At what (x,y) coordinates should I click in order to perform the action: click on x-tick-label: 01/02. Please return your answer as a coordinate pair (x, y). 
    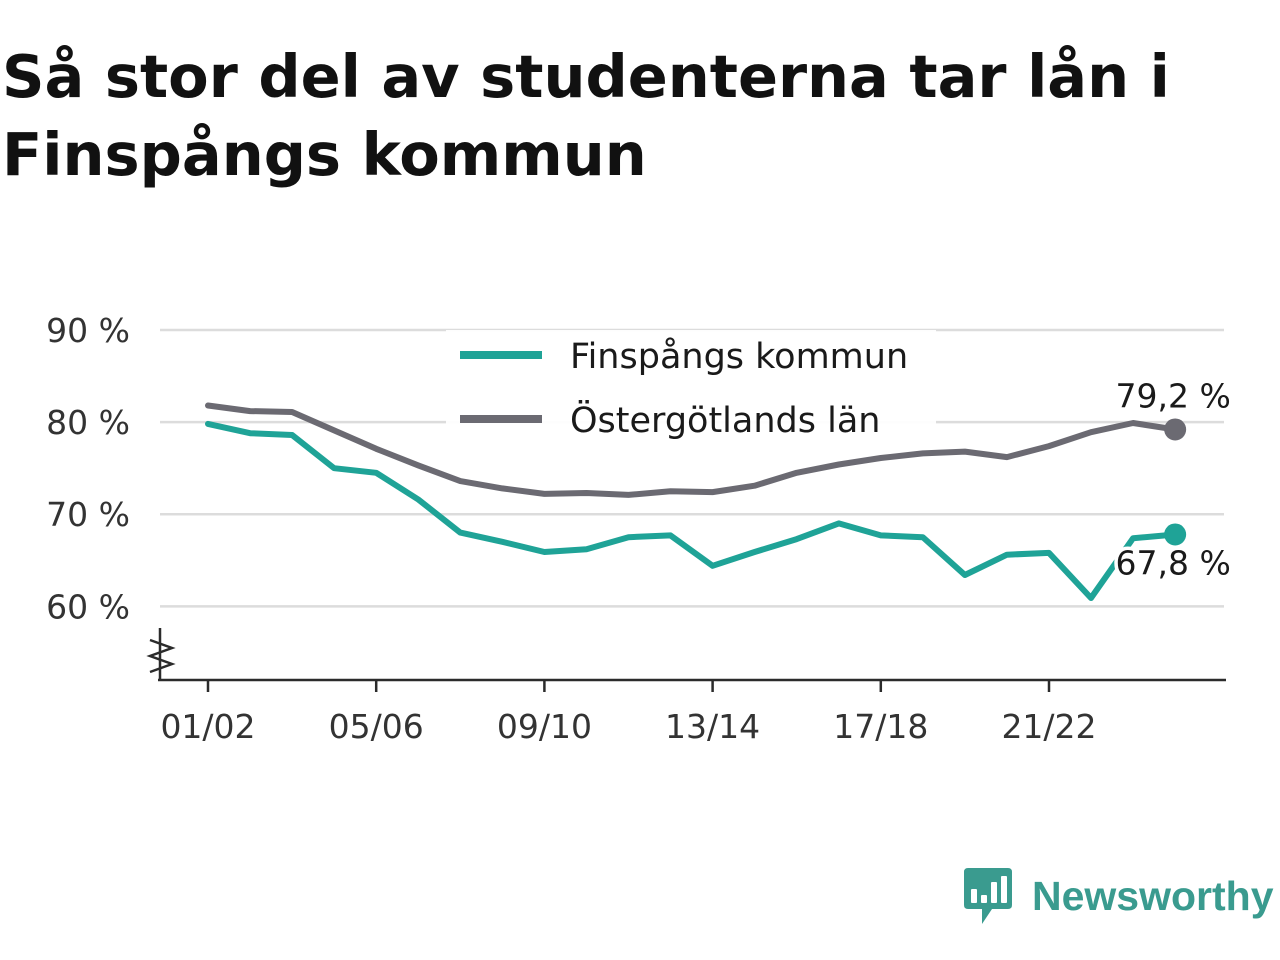
    Looking at the image, I should click on (207, 726).